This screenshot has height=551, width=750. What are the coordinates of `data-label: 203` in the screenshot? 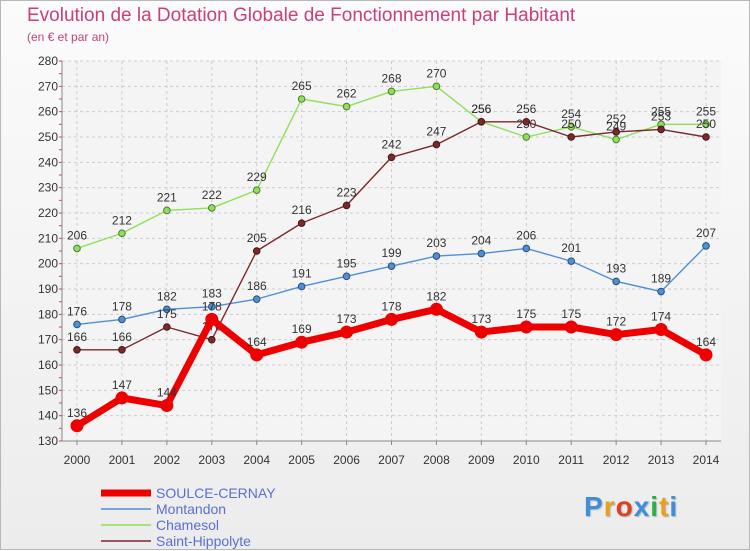 It's located at (436, 243).